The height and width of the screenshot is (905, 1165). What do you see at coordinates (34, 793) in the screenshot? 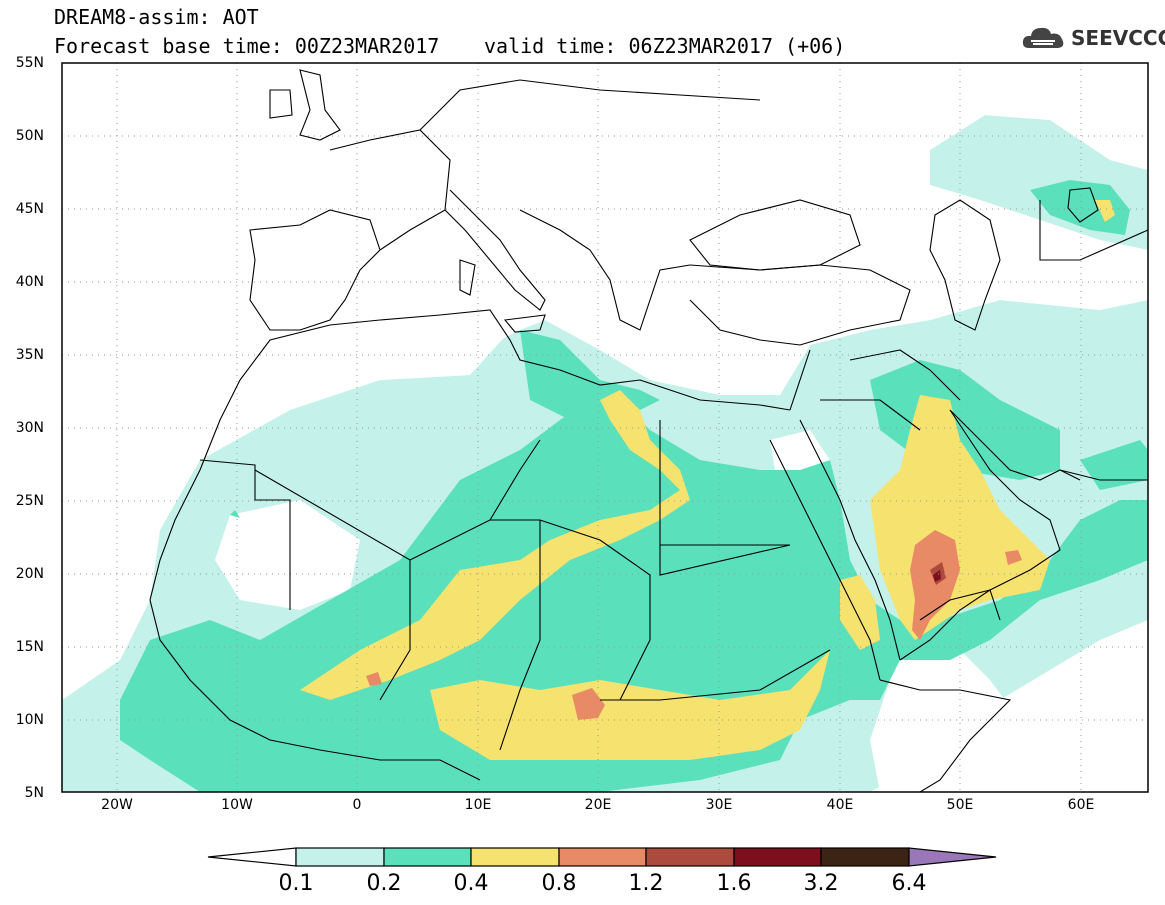
I see `lat-tick: 5N` at bounding box center [34, 793].